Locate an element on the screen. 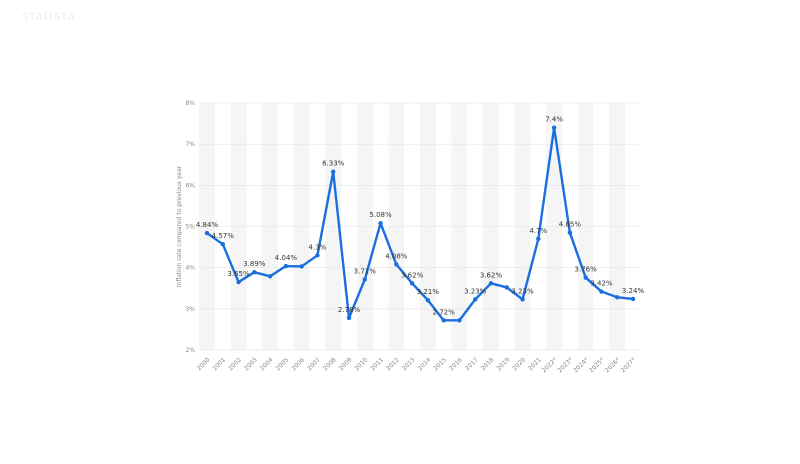 This screenshot has width=800, height=464. y-tick-label: 8% is located at coordinates (190, 103).